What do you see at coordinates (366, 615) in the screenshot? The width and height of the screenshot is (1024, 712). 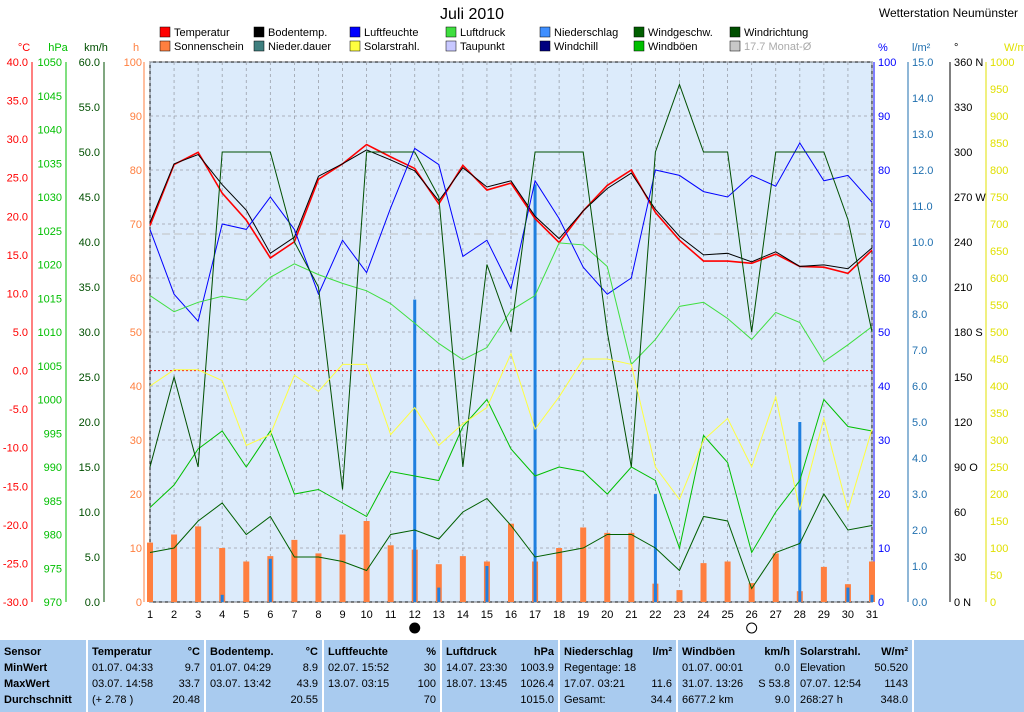 I see `x-tick-label: 10` at bounding box center [366, 615].